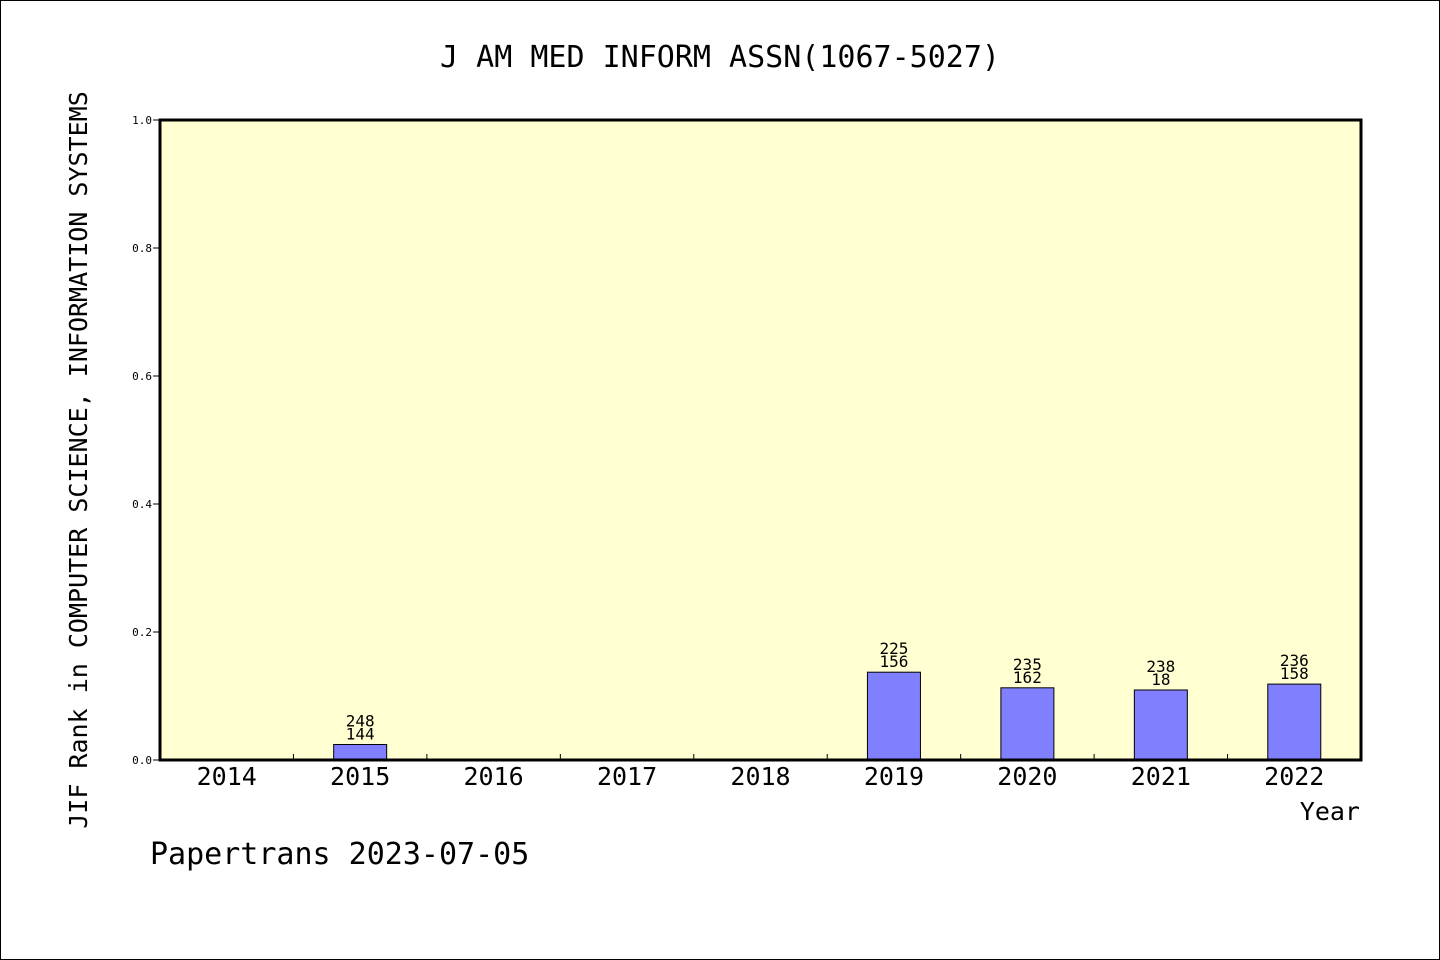  Describe the element at coordinates (720, 57) in the screenshot. I see `chart-title: J AM MED INFORM ASSN(1067-5027)` at that location.